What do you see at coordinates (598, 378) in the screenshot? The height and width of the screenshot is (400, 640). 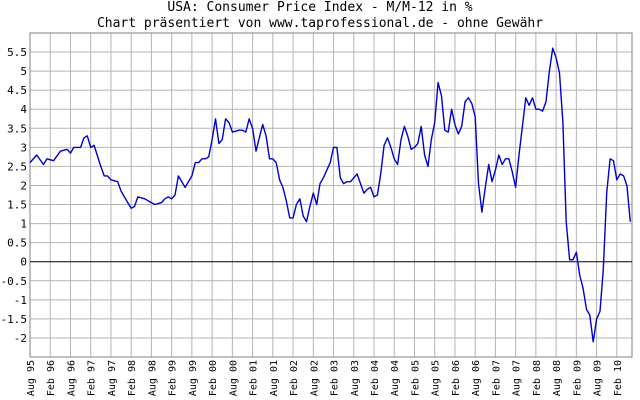 I see `x-tick-label: Aug 09` at bounding box center [598, 378].